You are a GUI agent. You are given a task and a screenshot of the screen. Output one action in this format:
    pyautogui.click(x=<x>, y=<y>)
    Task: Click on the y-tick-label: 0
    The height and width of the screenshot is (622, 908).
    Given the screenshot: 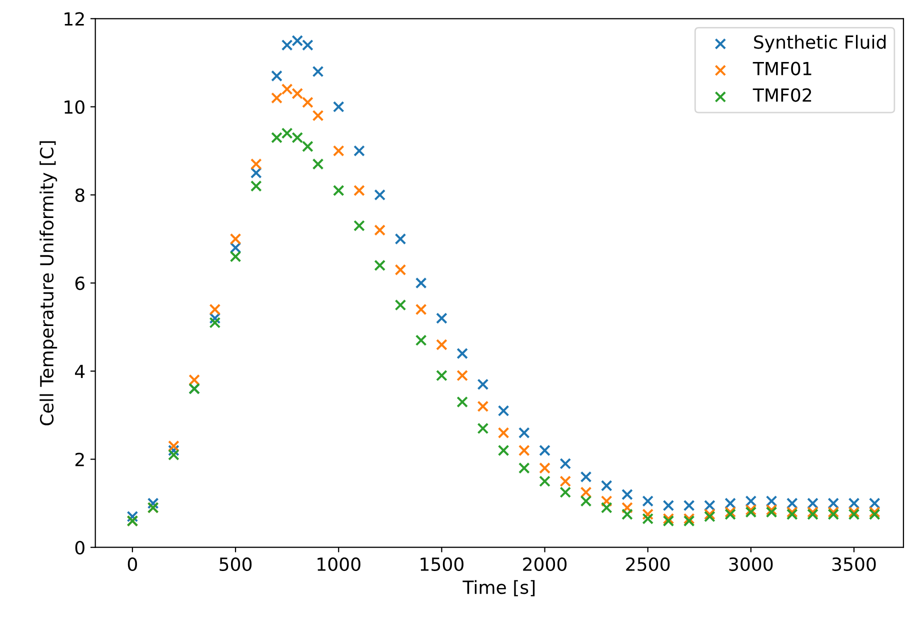 What is the action you would take?
    pyautogui.click(x=79, y=547)
    